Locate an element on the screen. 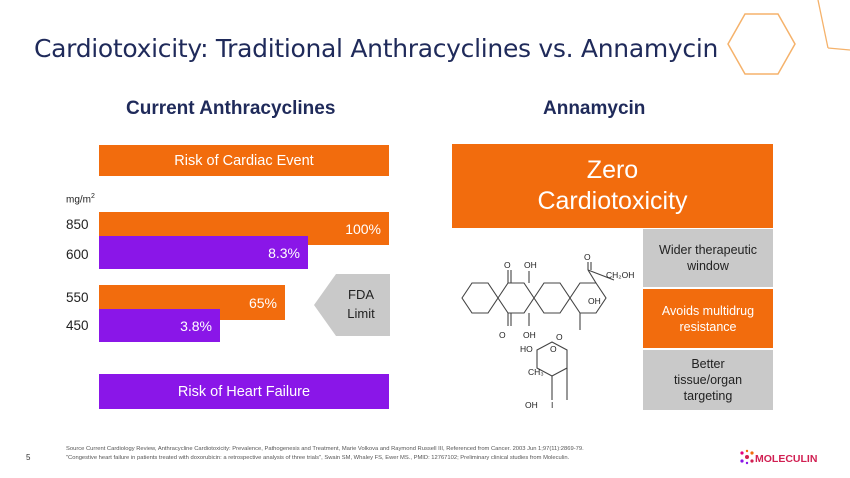  benefit-wider-line1: Wider therapeutic is located at coordinates (708, 250).